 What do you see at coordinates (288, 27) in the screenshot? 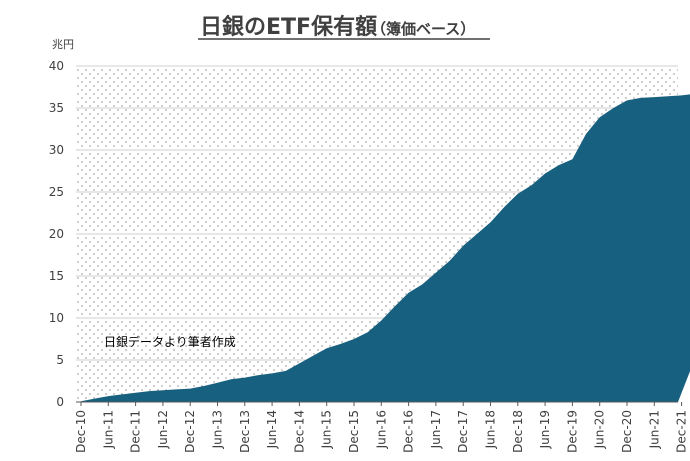
I see `chart-title-main: 日銀のETF保有額` at bounding box center [288, 27].